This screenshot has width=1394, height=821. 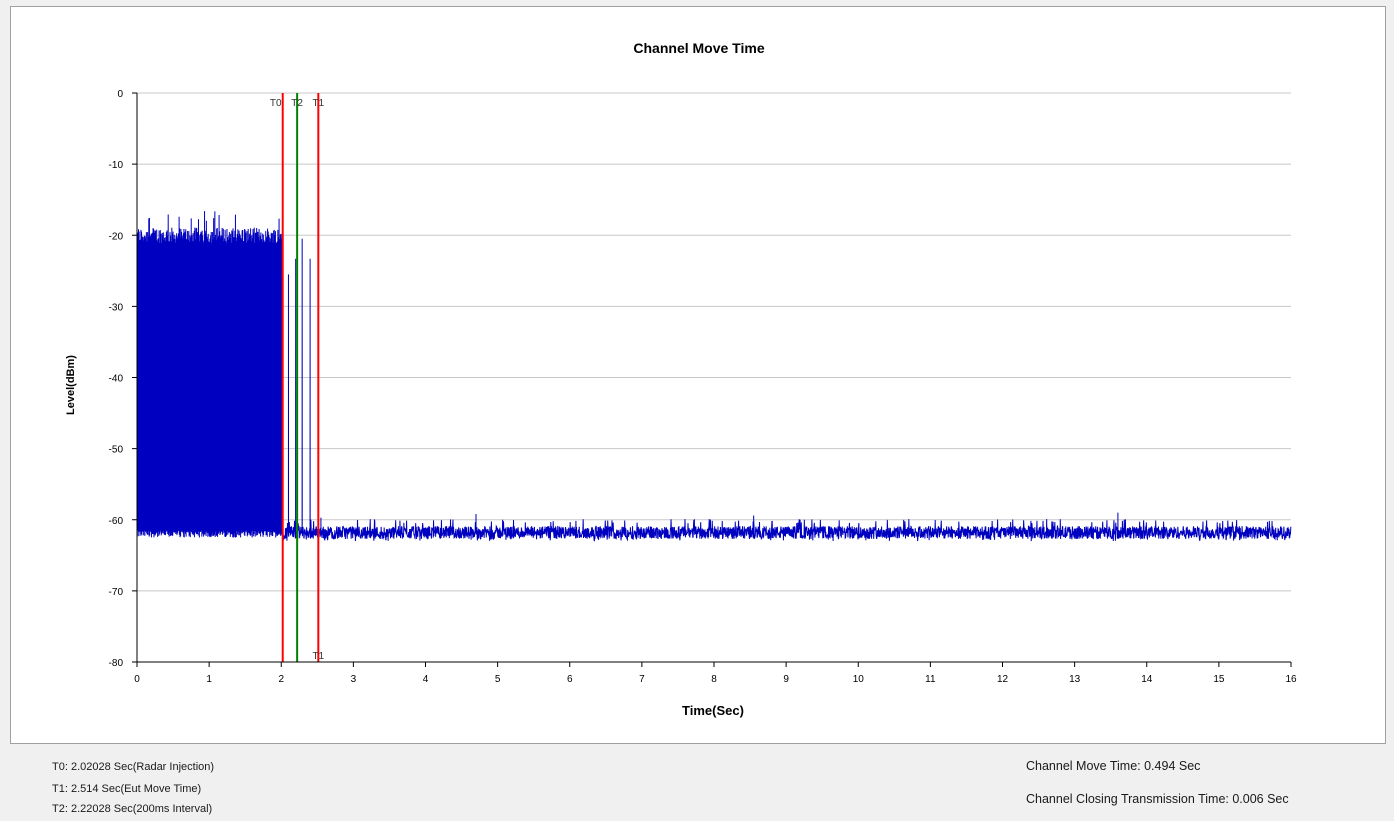 What do you see at coordinates (1113, 766) in the screenshot?
I see `channel-move-time-info: Channel Move Time: 0.494 Sec` at bounding box center [1113, 766].